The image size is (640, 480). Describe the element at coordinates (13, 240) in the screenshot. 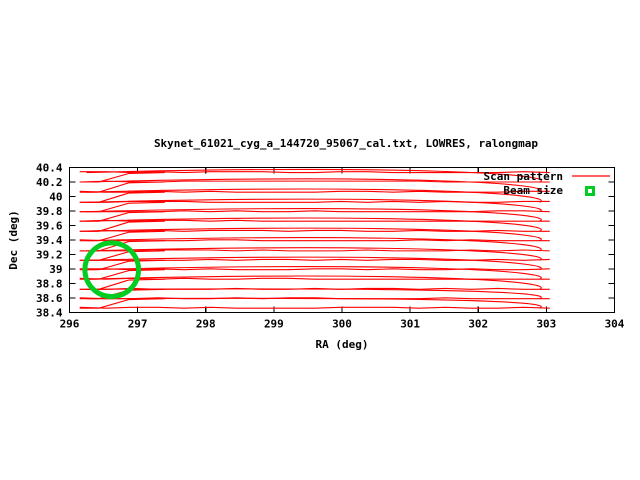

I see `y-axis-title: Dec (deg)` at that location.